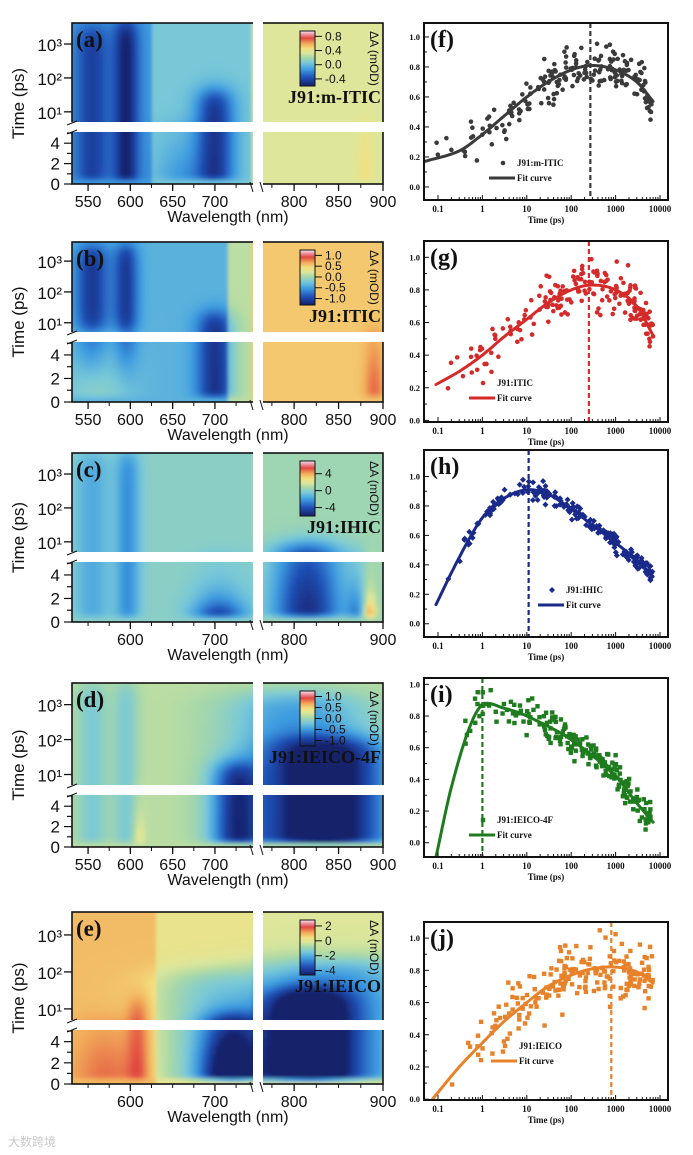 This screenshot has height=1155, width=693. What do you see at coordinates (162, 287) in the screenshot?
I see `heatmap-segment` at bounding box center [162, 287].